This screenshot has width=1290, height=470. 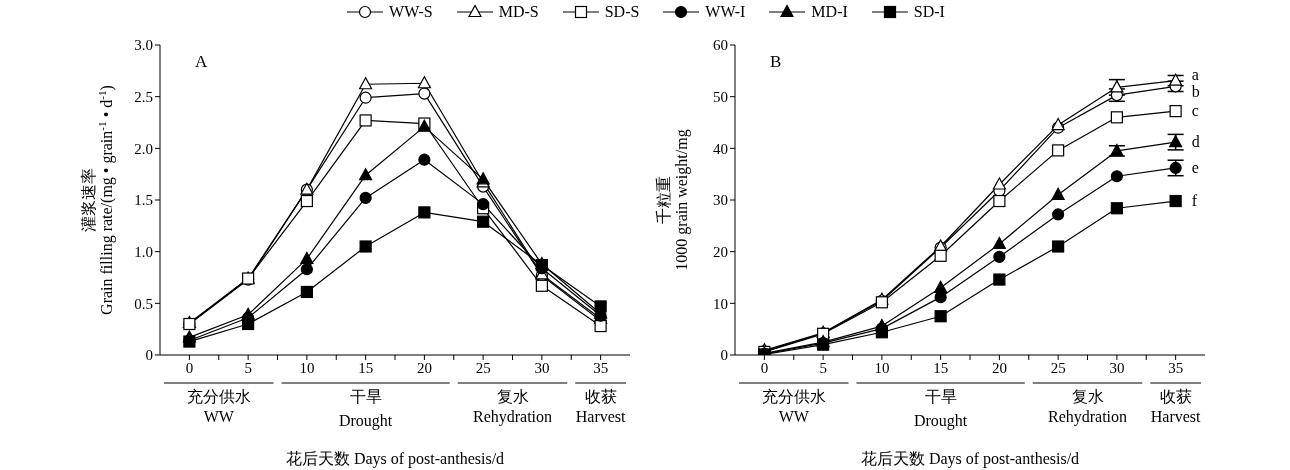 What do you see at coordinates (1195, 167) in the screenshot?
I see `annotation: e` at bounding box center [1195, 167].